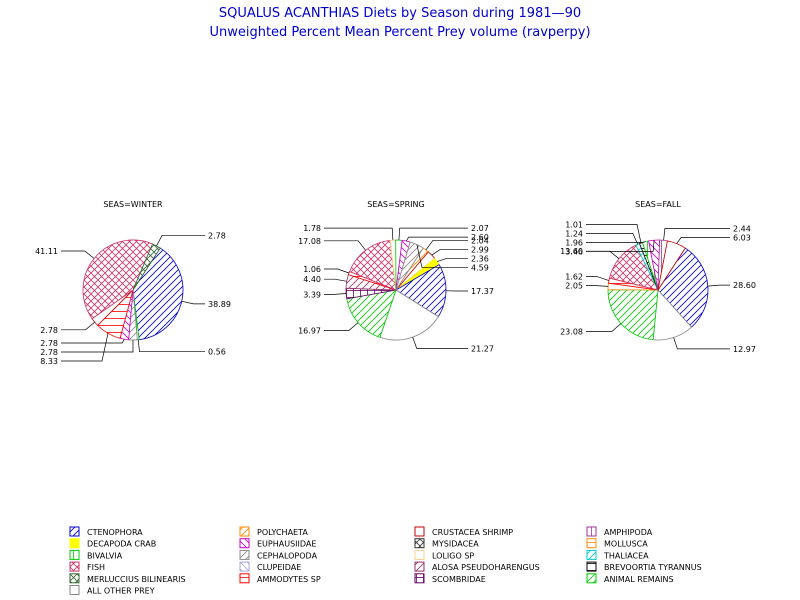  I want to click on legend-label: CEPHALOPODA, so click(287, 555).